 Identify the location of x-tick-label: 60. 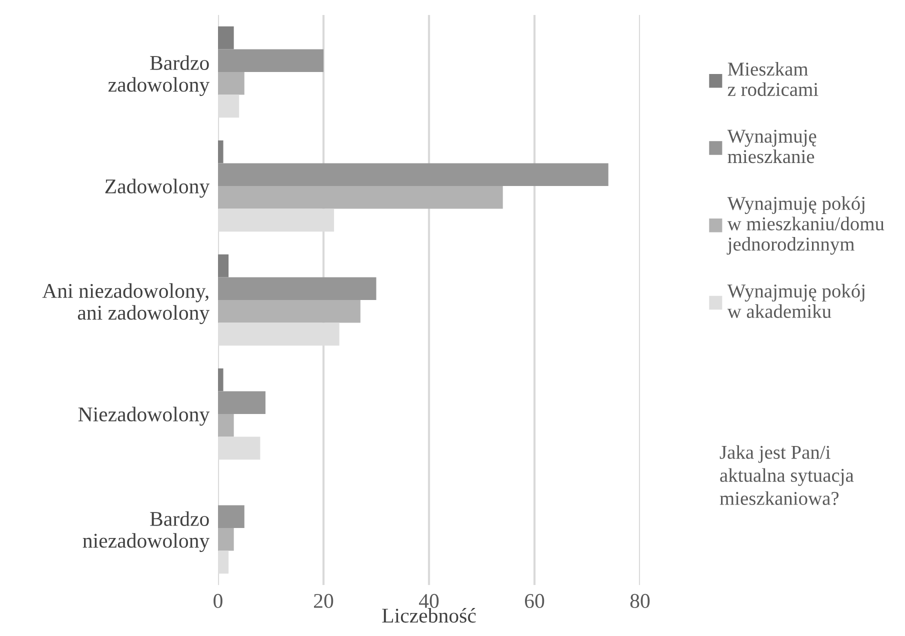
(534, 601).